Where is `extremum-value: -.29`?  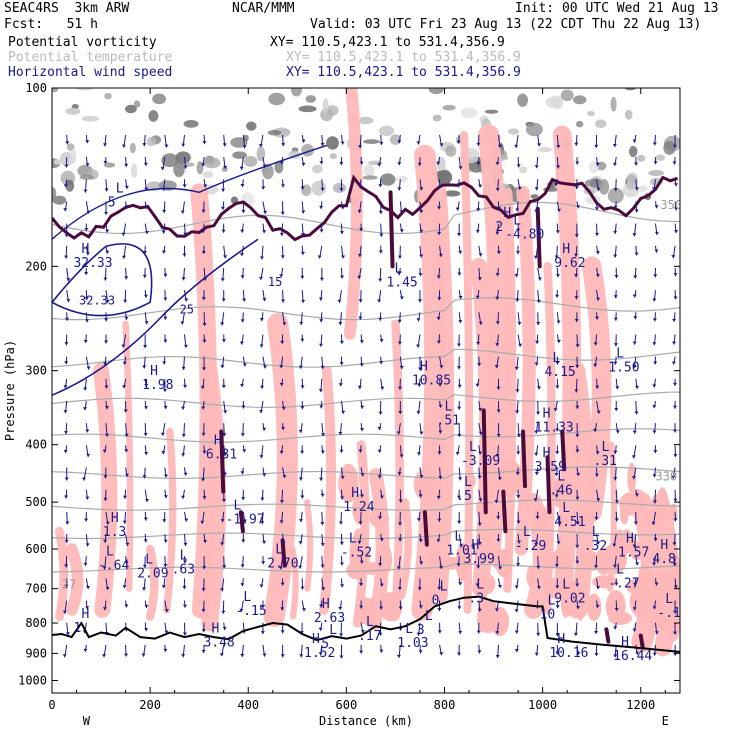
extremum-value: -.29 is located at coordinates (530, 546).